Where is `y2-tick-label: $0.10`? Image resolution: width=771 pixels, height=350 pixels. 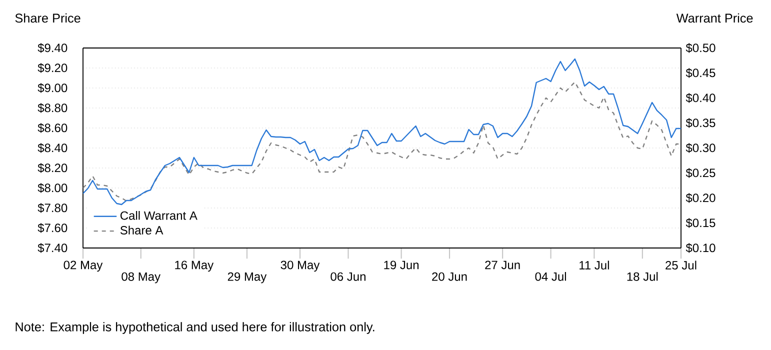 y2-tick-label: $0.10 is located at coordinates (701, 248).